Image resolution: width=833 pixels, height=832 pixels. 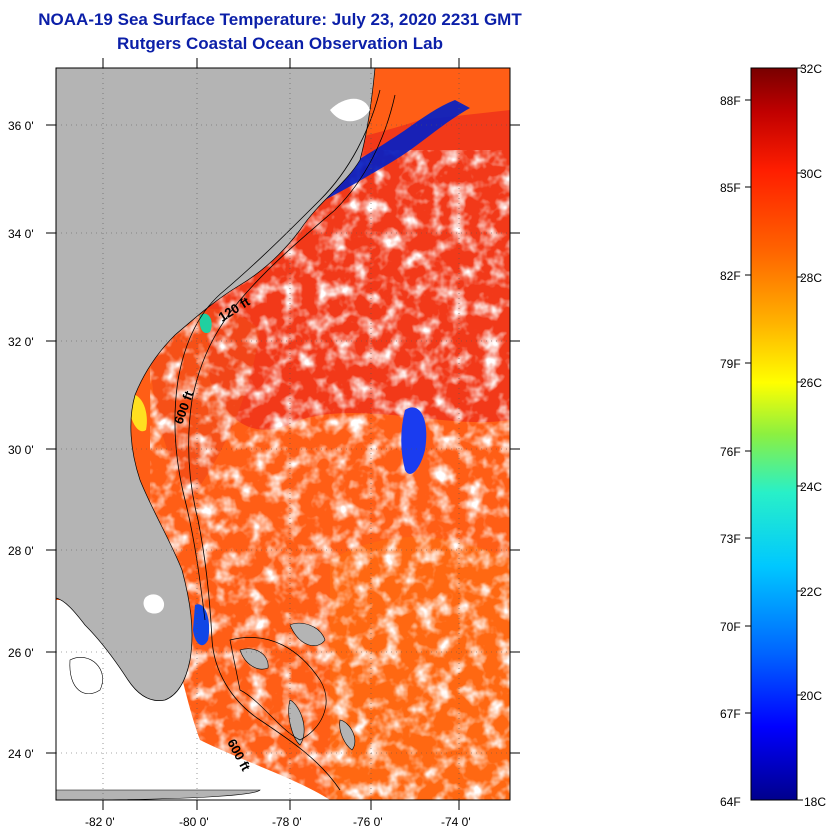 I want to click on cb-f-73: 73F, so click(x=730, y=539).